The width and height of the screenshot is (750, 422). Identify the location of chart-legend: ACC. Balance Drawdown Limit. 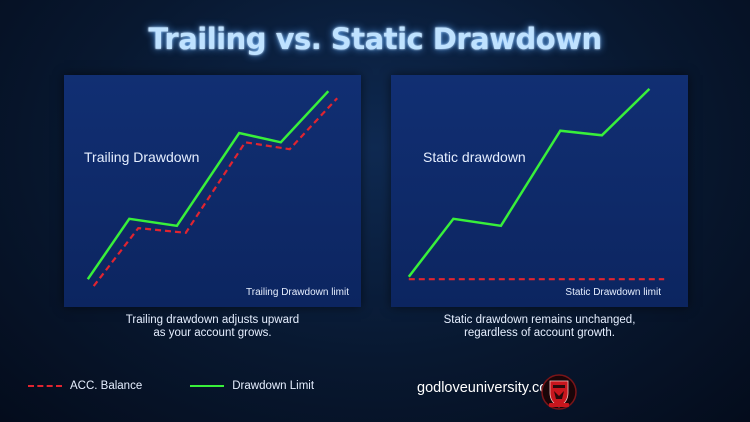
(171, 386).